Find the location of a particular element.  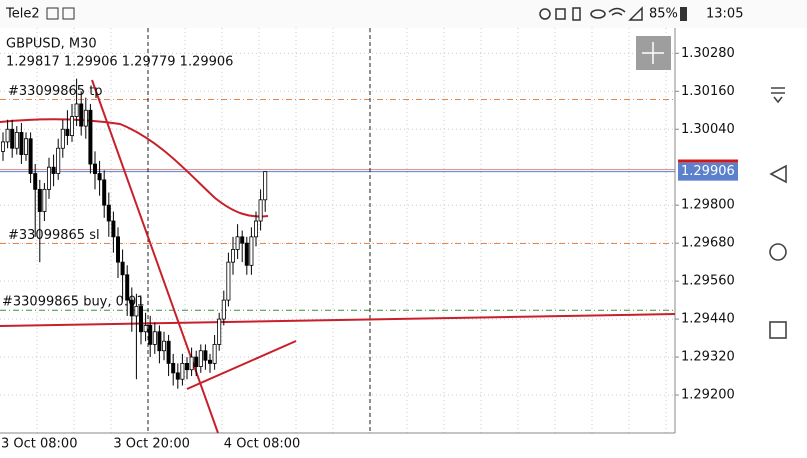

bid-badge-label: 1.29906 is located at coordinates (708, 171).